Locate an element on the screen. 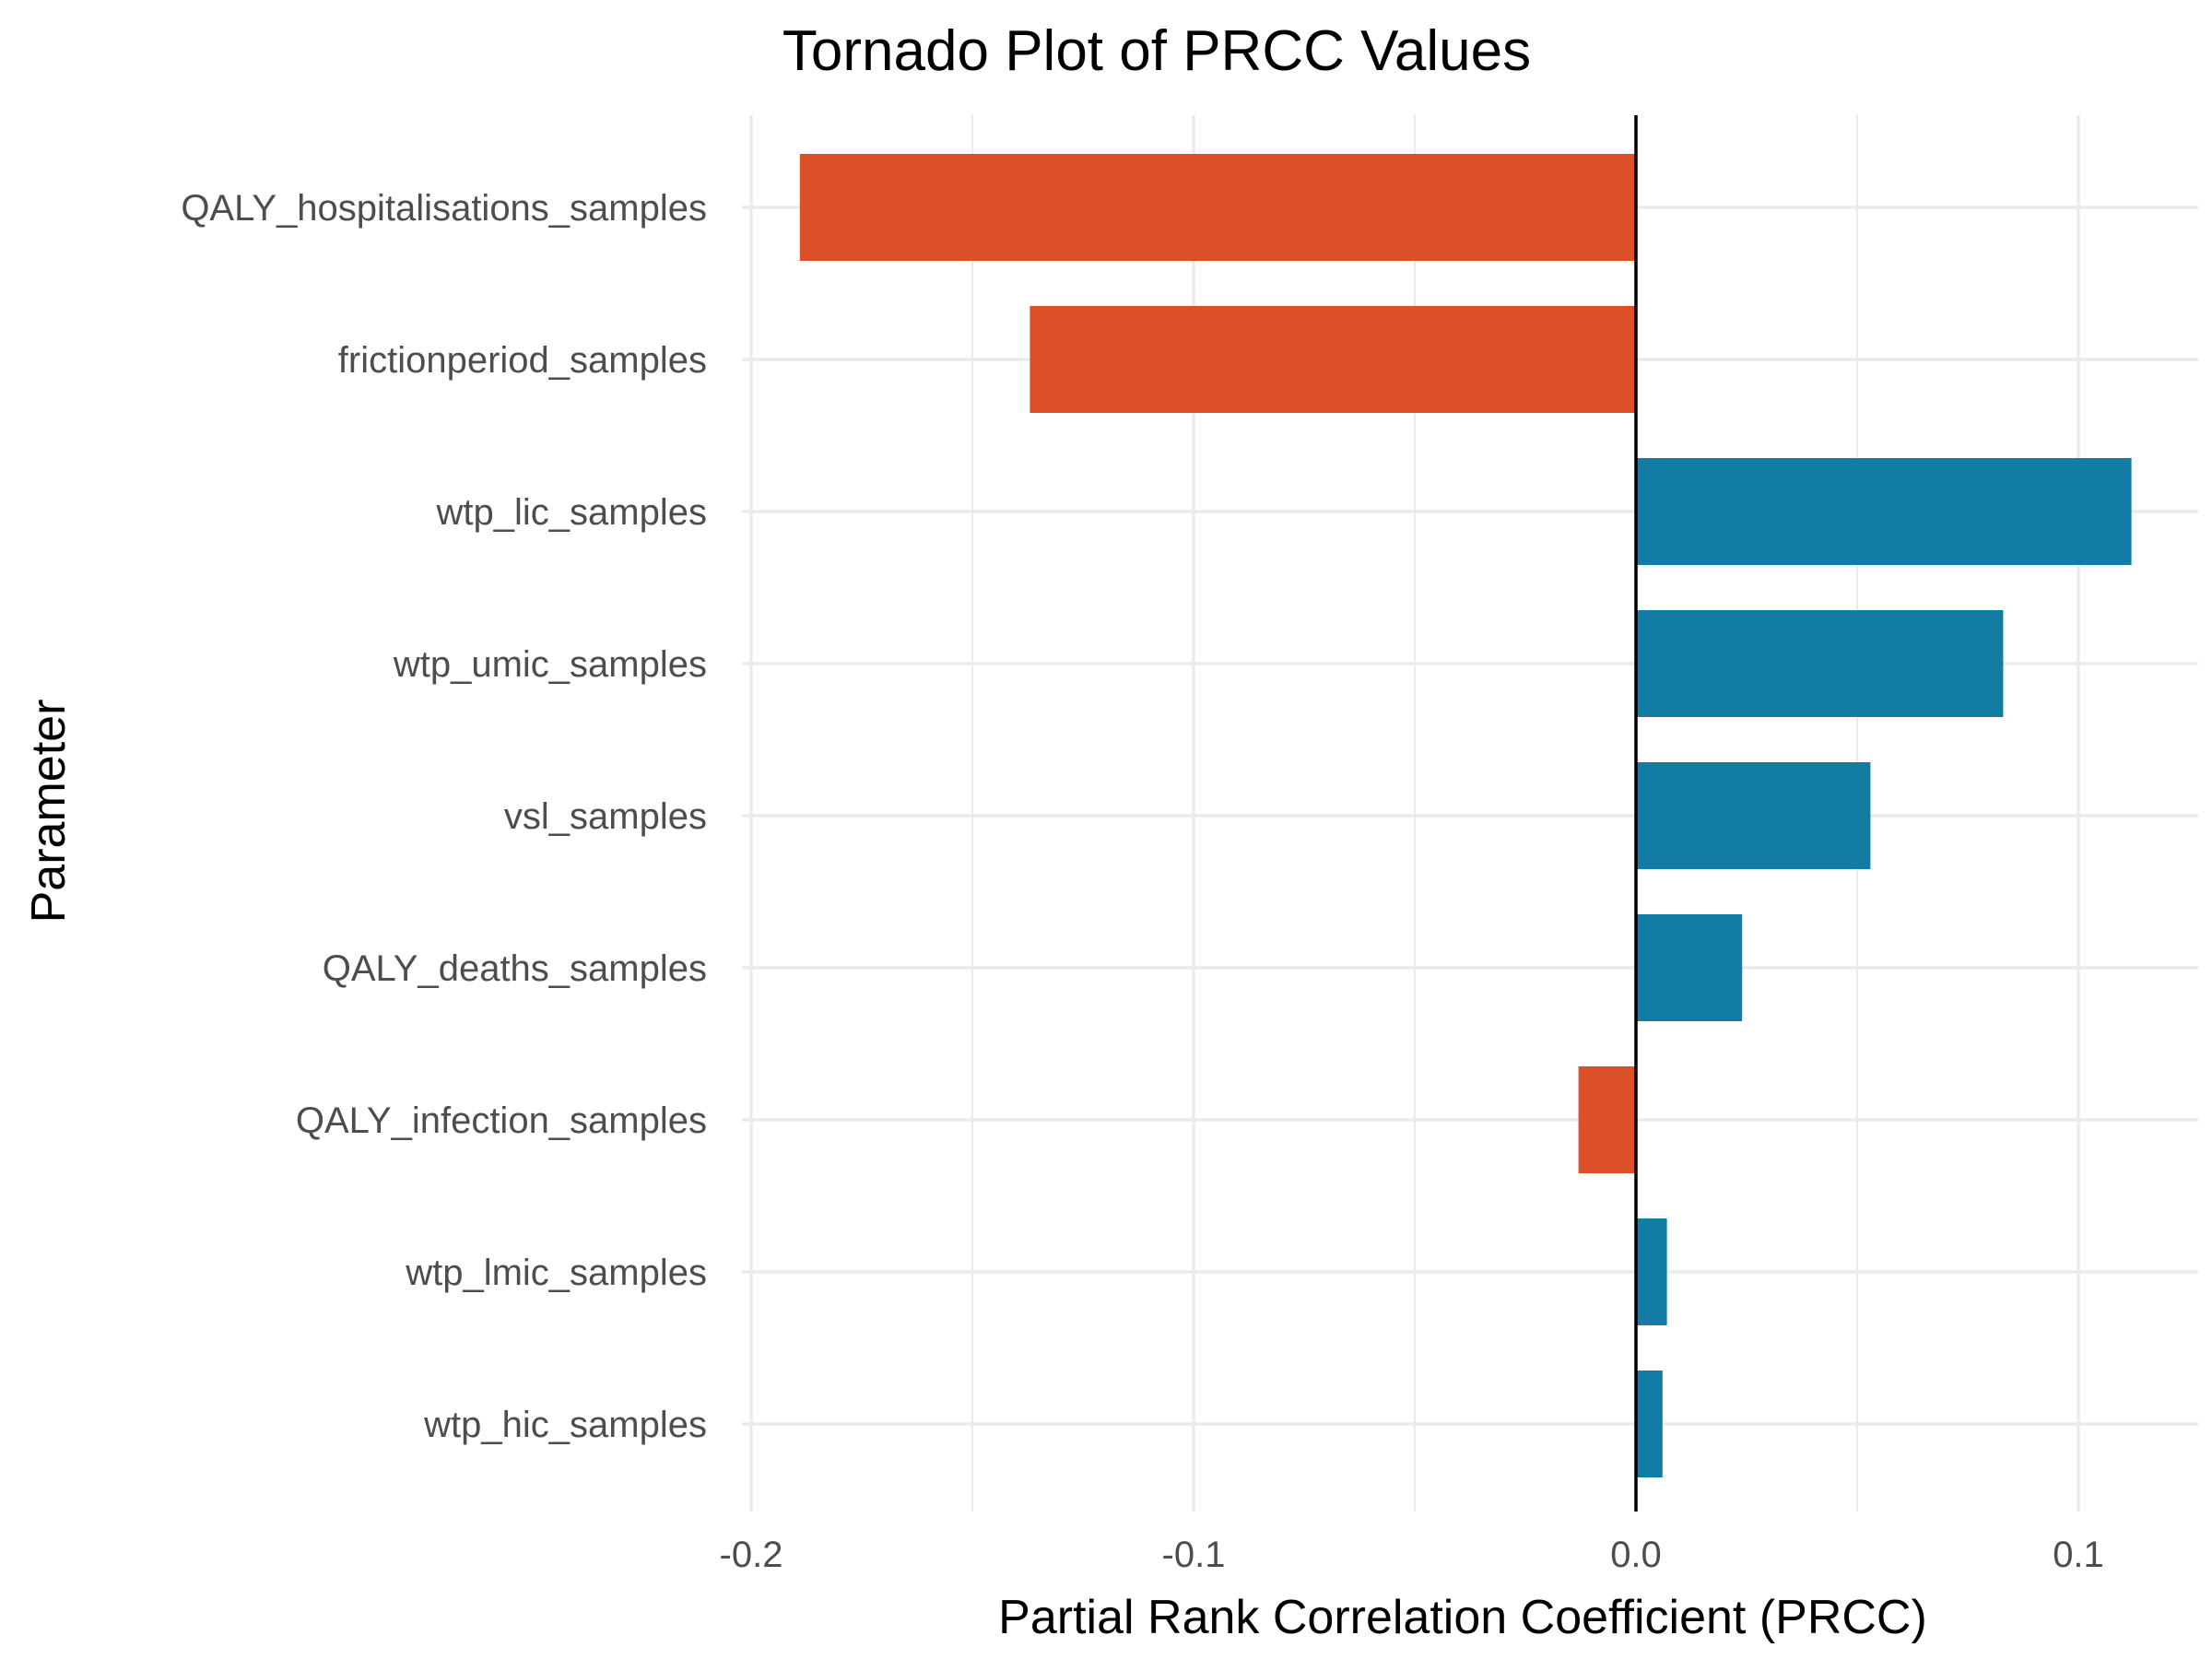  chart-title: Tornado Plot of PRCC Values is located at coordinates (1156, 51).